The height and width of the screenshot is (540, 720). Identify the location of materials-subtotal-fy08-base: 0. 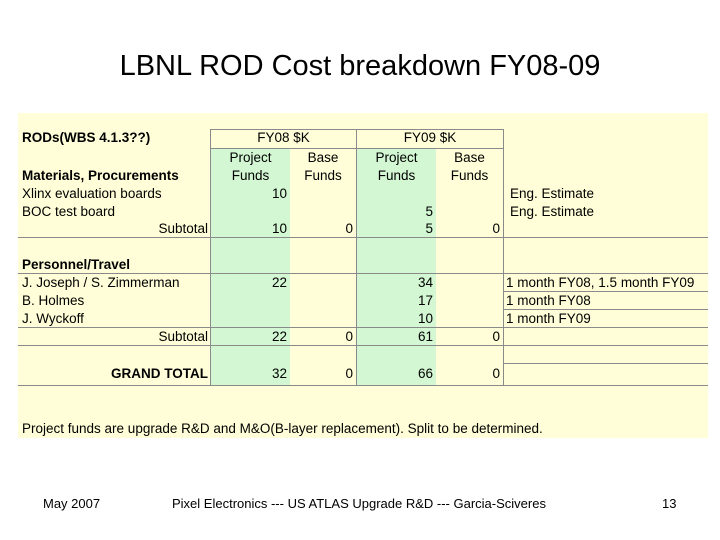
(349, 228).